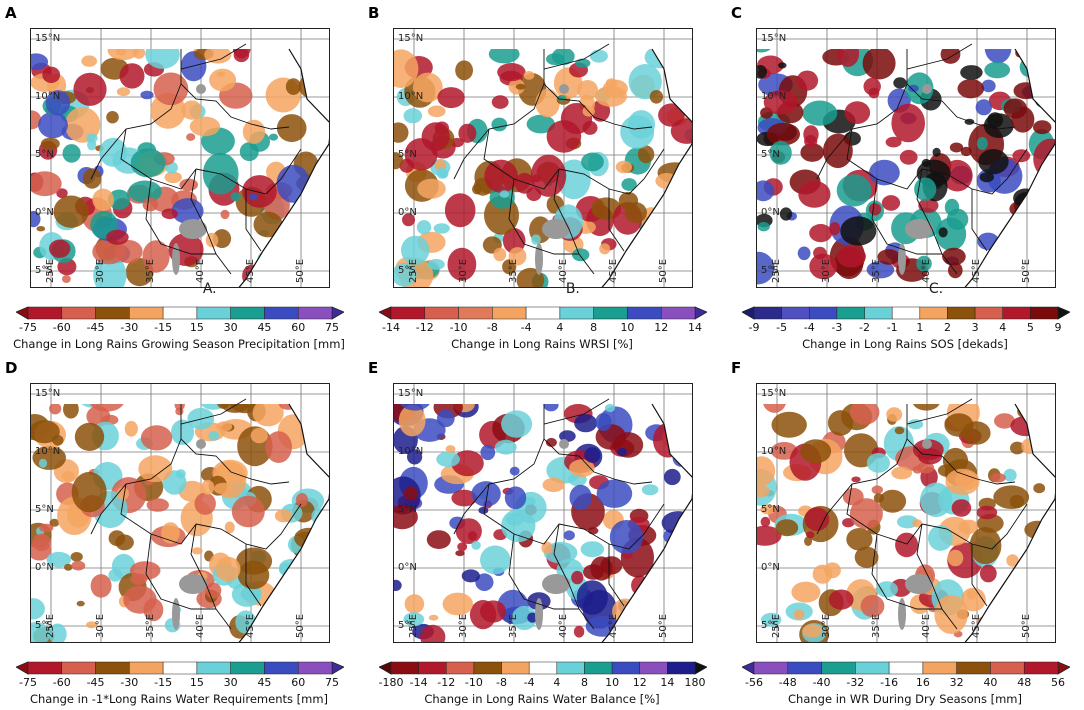 This screenshot has width=1084, height=710. Describe the element at coordinates (298, 682) in the screenshot. I see `colorbar-tick-label: 60` at that location.